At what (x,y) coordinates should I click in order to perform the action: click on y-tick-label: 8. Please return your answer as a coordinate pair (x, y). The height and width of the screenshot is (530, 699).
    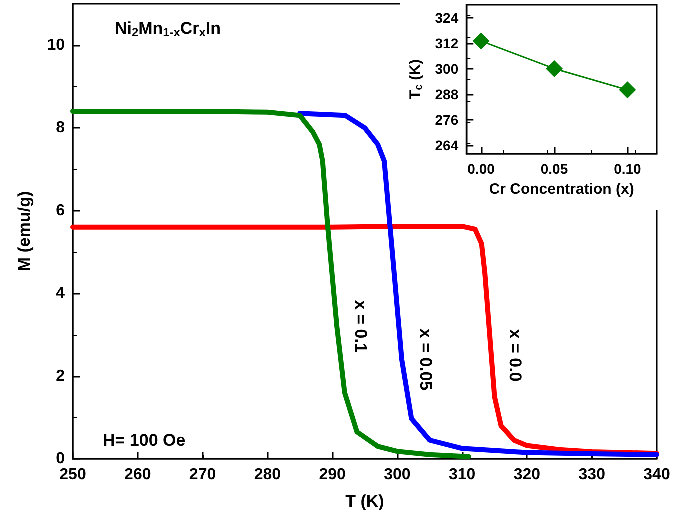
    Looking at the image, I should click on (61, 128).